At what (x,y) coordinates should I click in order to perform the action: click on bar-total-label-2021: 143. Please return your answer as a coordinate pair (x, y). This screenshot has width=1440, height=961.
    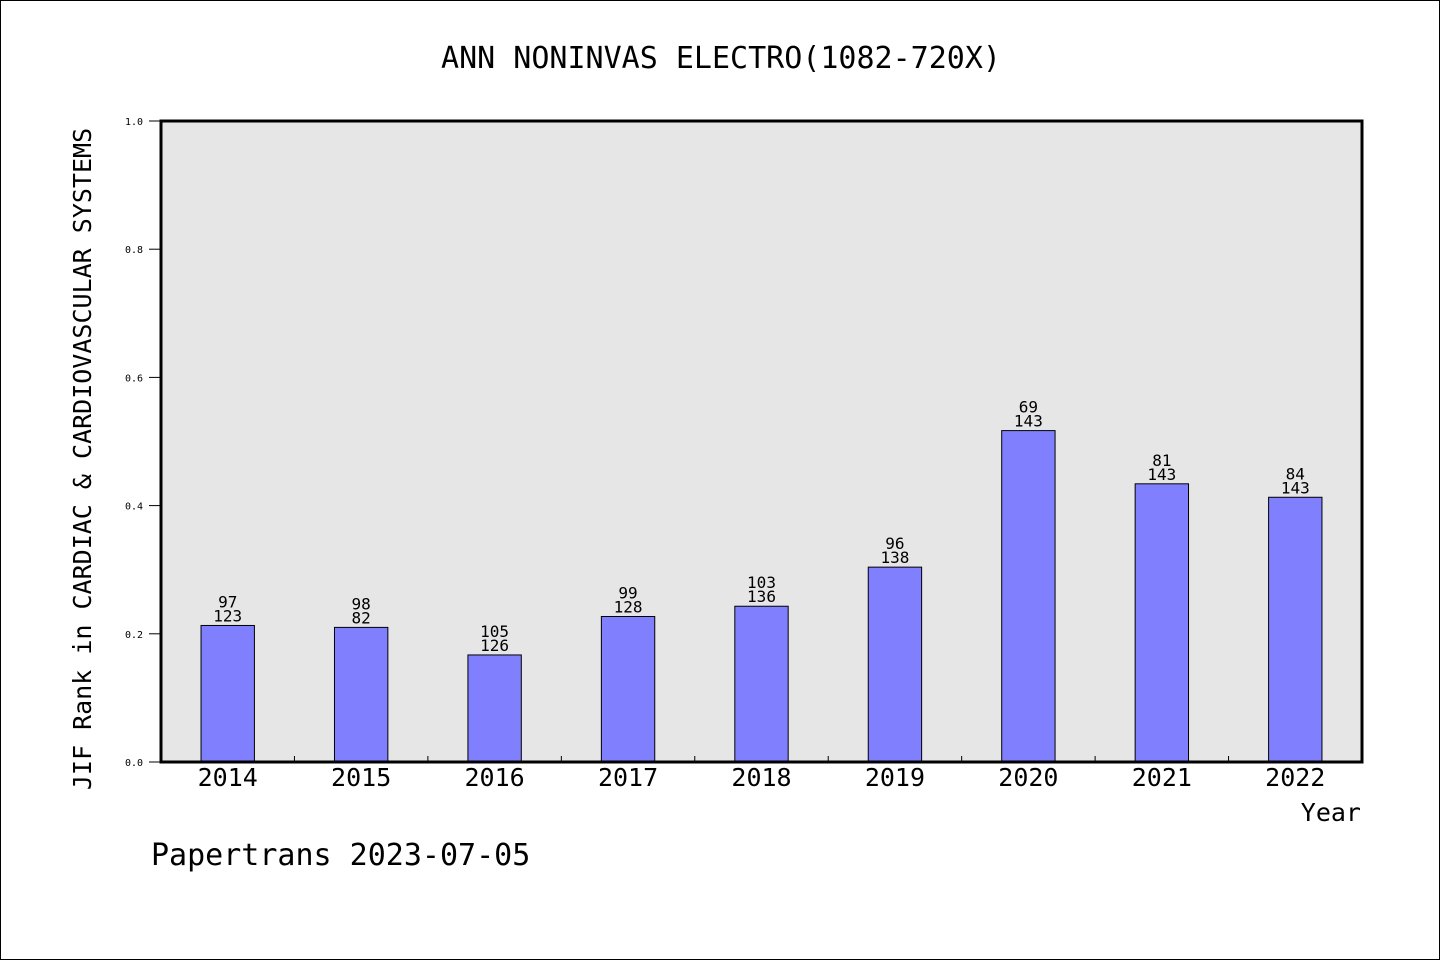
    Looking at the image, I should click on (1161, 474).